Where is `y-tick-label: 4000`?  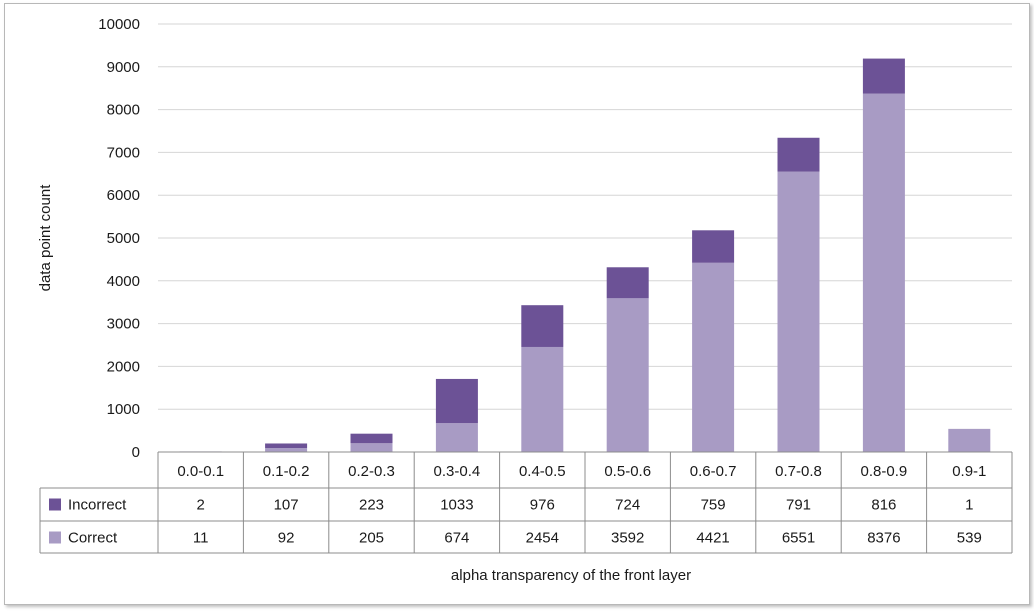
y-tick-label: 4000 is located at coordinates (123, 281).